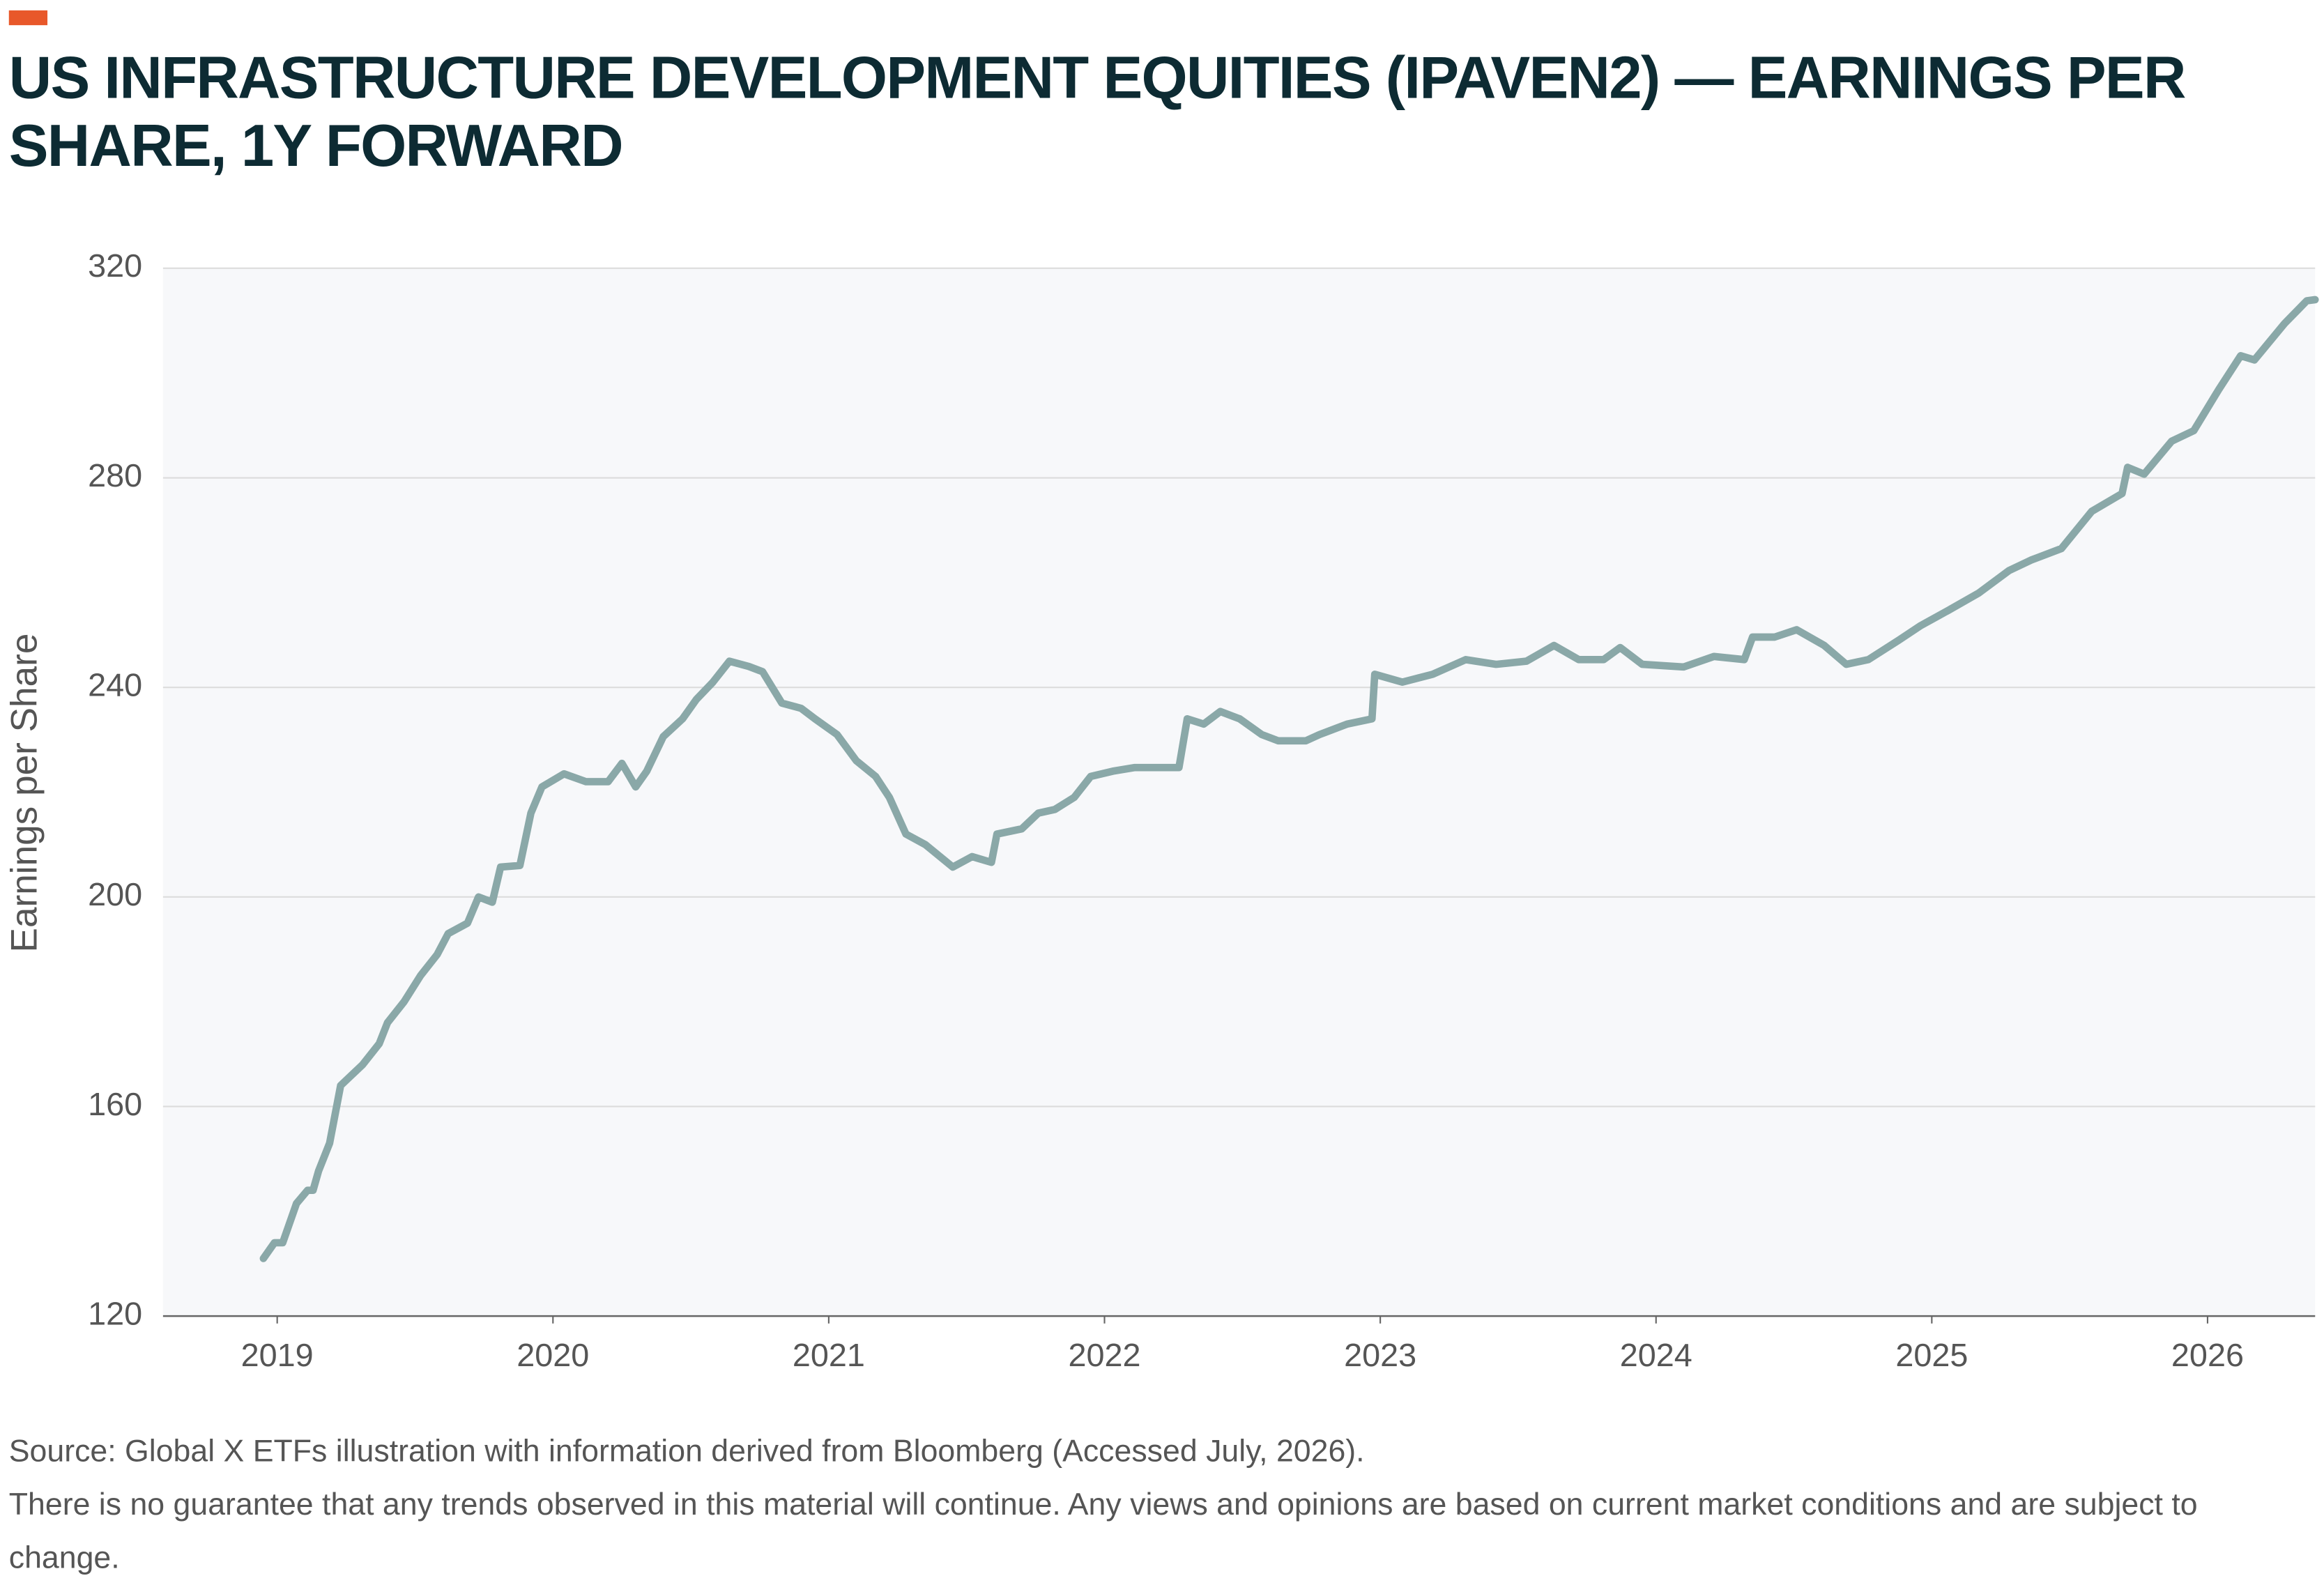  Describe the element at coordinates (553, 1355) in the screenshot. I see `x-tick-label: 2020` at that location.